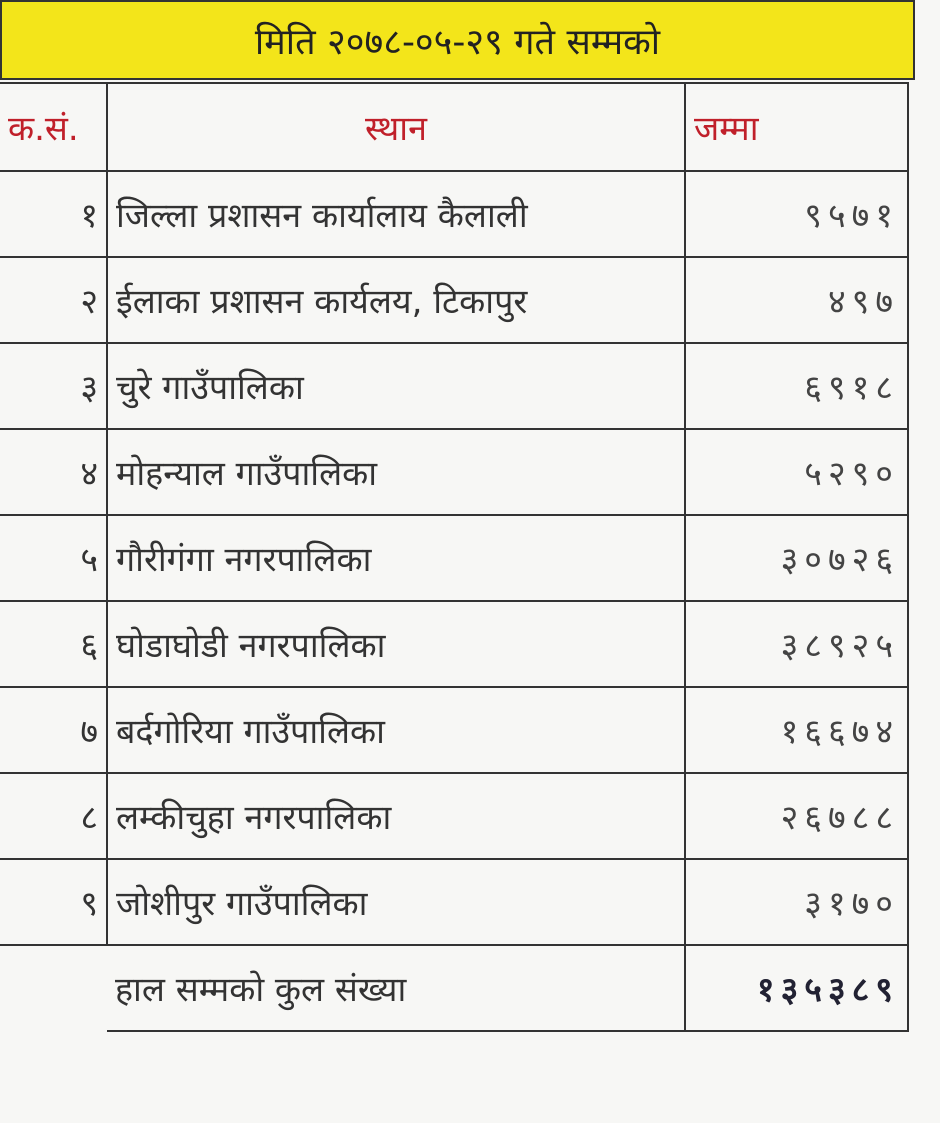 This screenshot has height=1123, width=940. Describe the element at coordinates (796, 386) in the screenshot. I see `row-total: ६९१८` at that location.